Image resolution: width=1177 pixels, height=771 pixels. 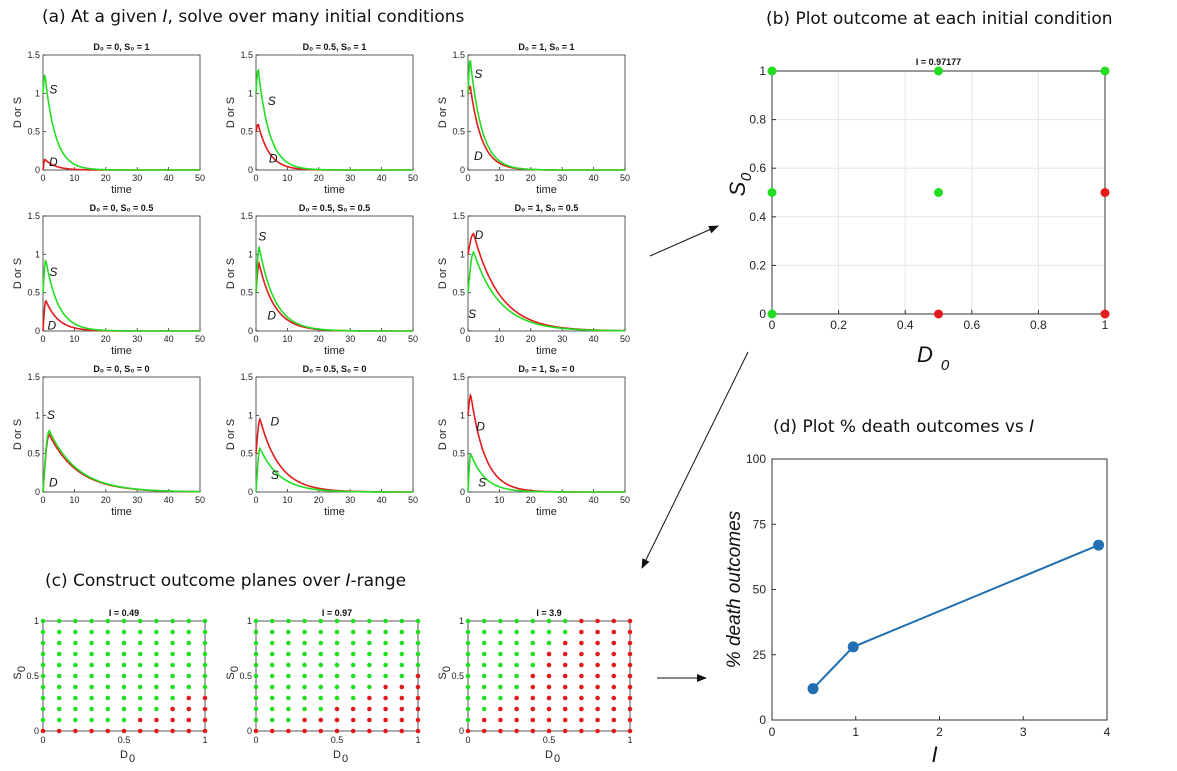 I want to click on x-axis-label: time, so click(x=546, y=190).